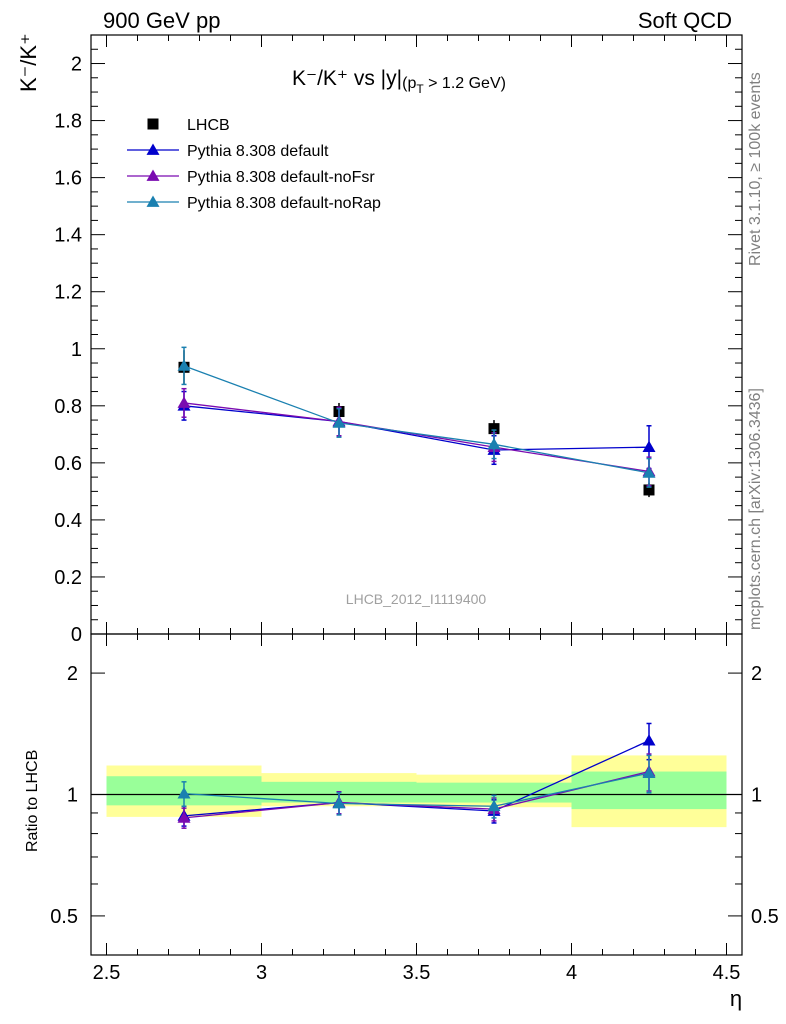 The width and height of the screenshot is (786, 1024). What do you see at coordinates (68, 293) in the screenshot?
I see `main-ytick-label: 1.2` at bounding box center [68, 293].